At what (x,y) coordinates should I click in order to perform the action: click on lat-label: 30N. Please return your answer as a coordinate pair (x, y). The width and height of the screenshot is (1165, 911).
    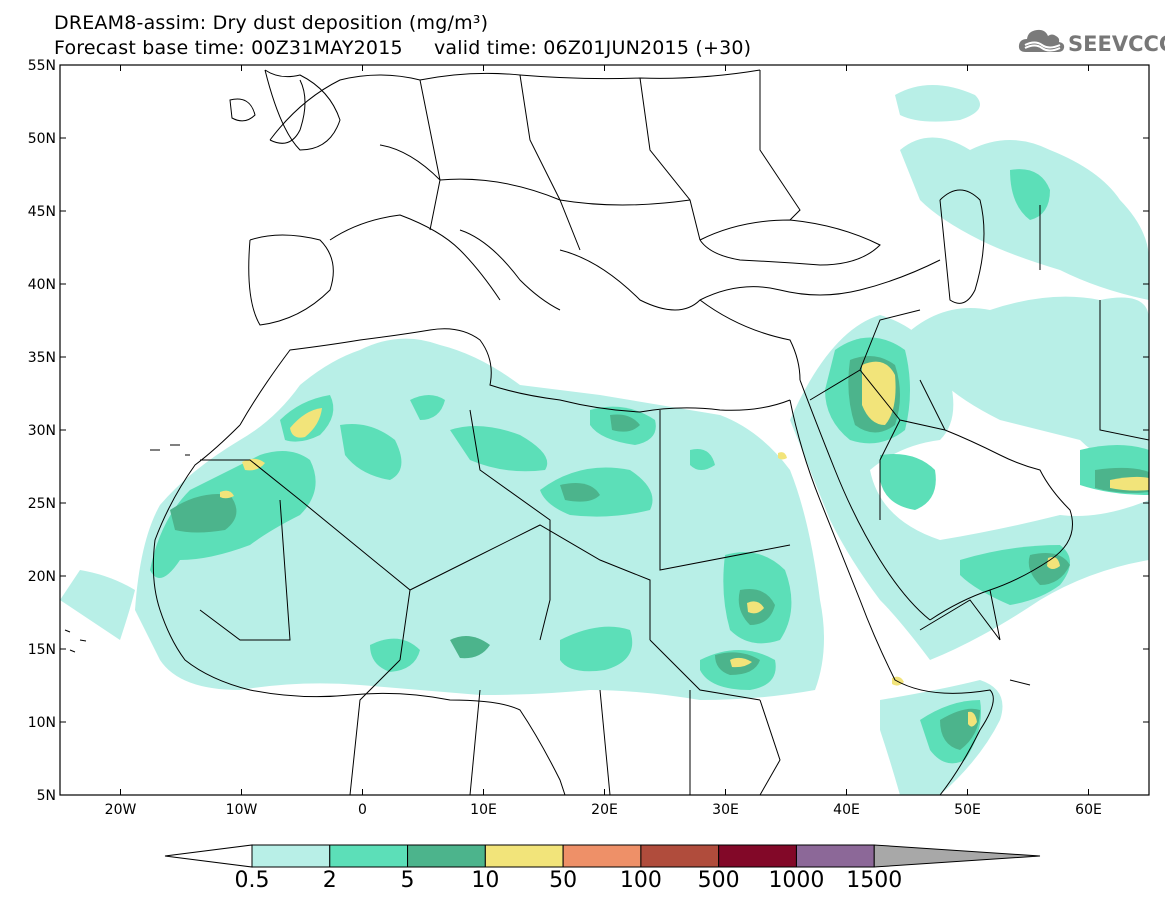
    Looking at the image, I should click on (42, 431).